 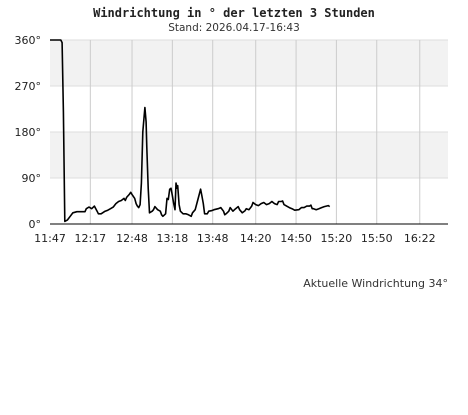 What do you see at coordinates (50, 238) in the screenshot?
I see `x-tick-label: 11:47` at bounding box center [50, 238].